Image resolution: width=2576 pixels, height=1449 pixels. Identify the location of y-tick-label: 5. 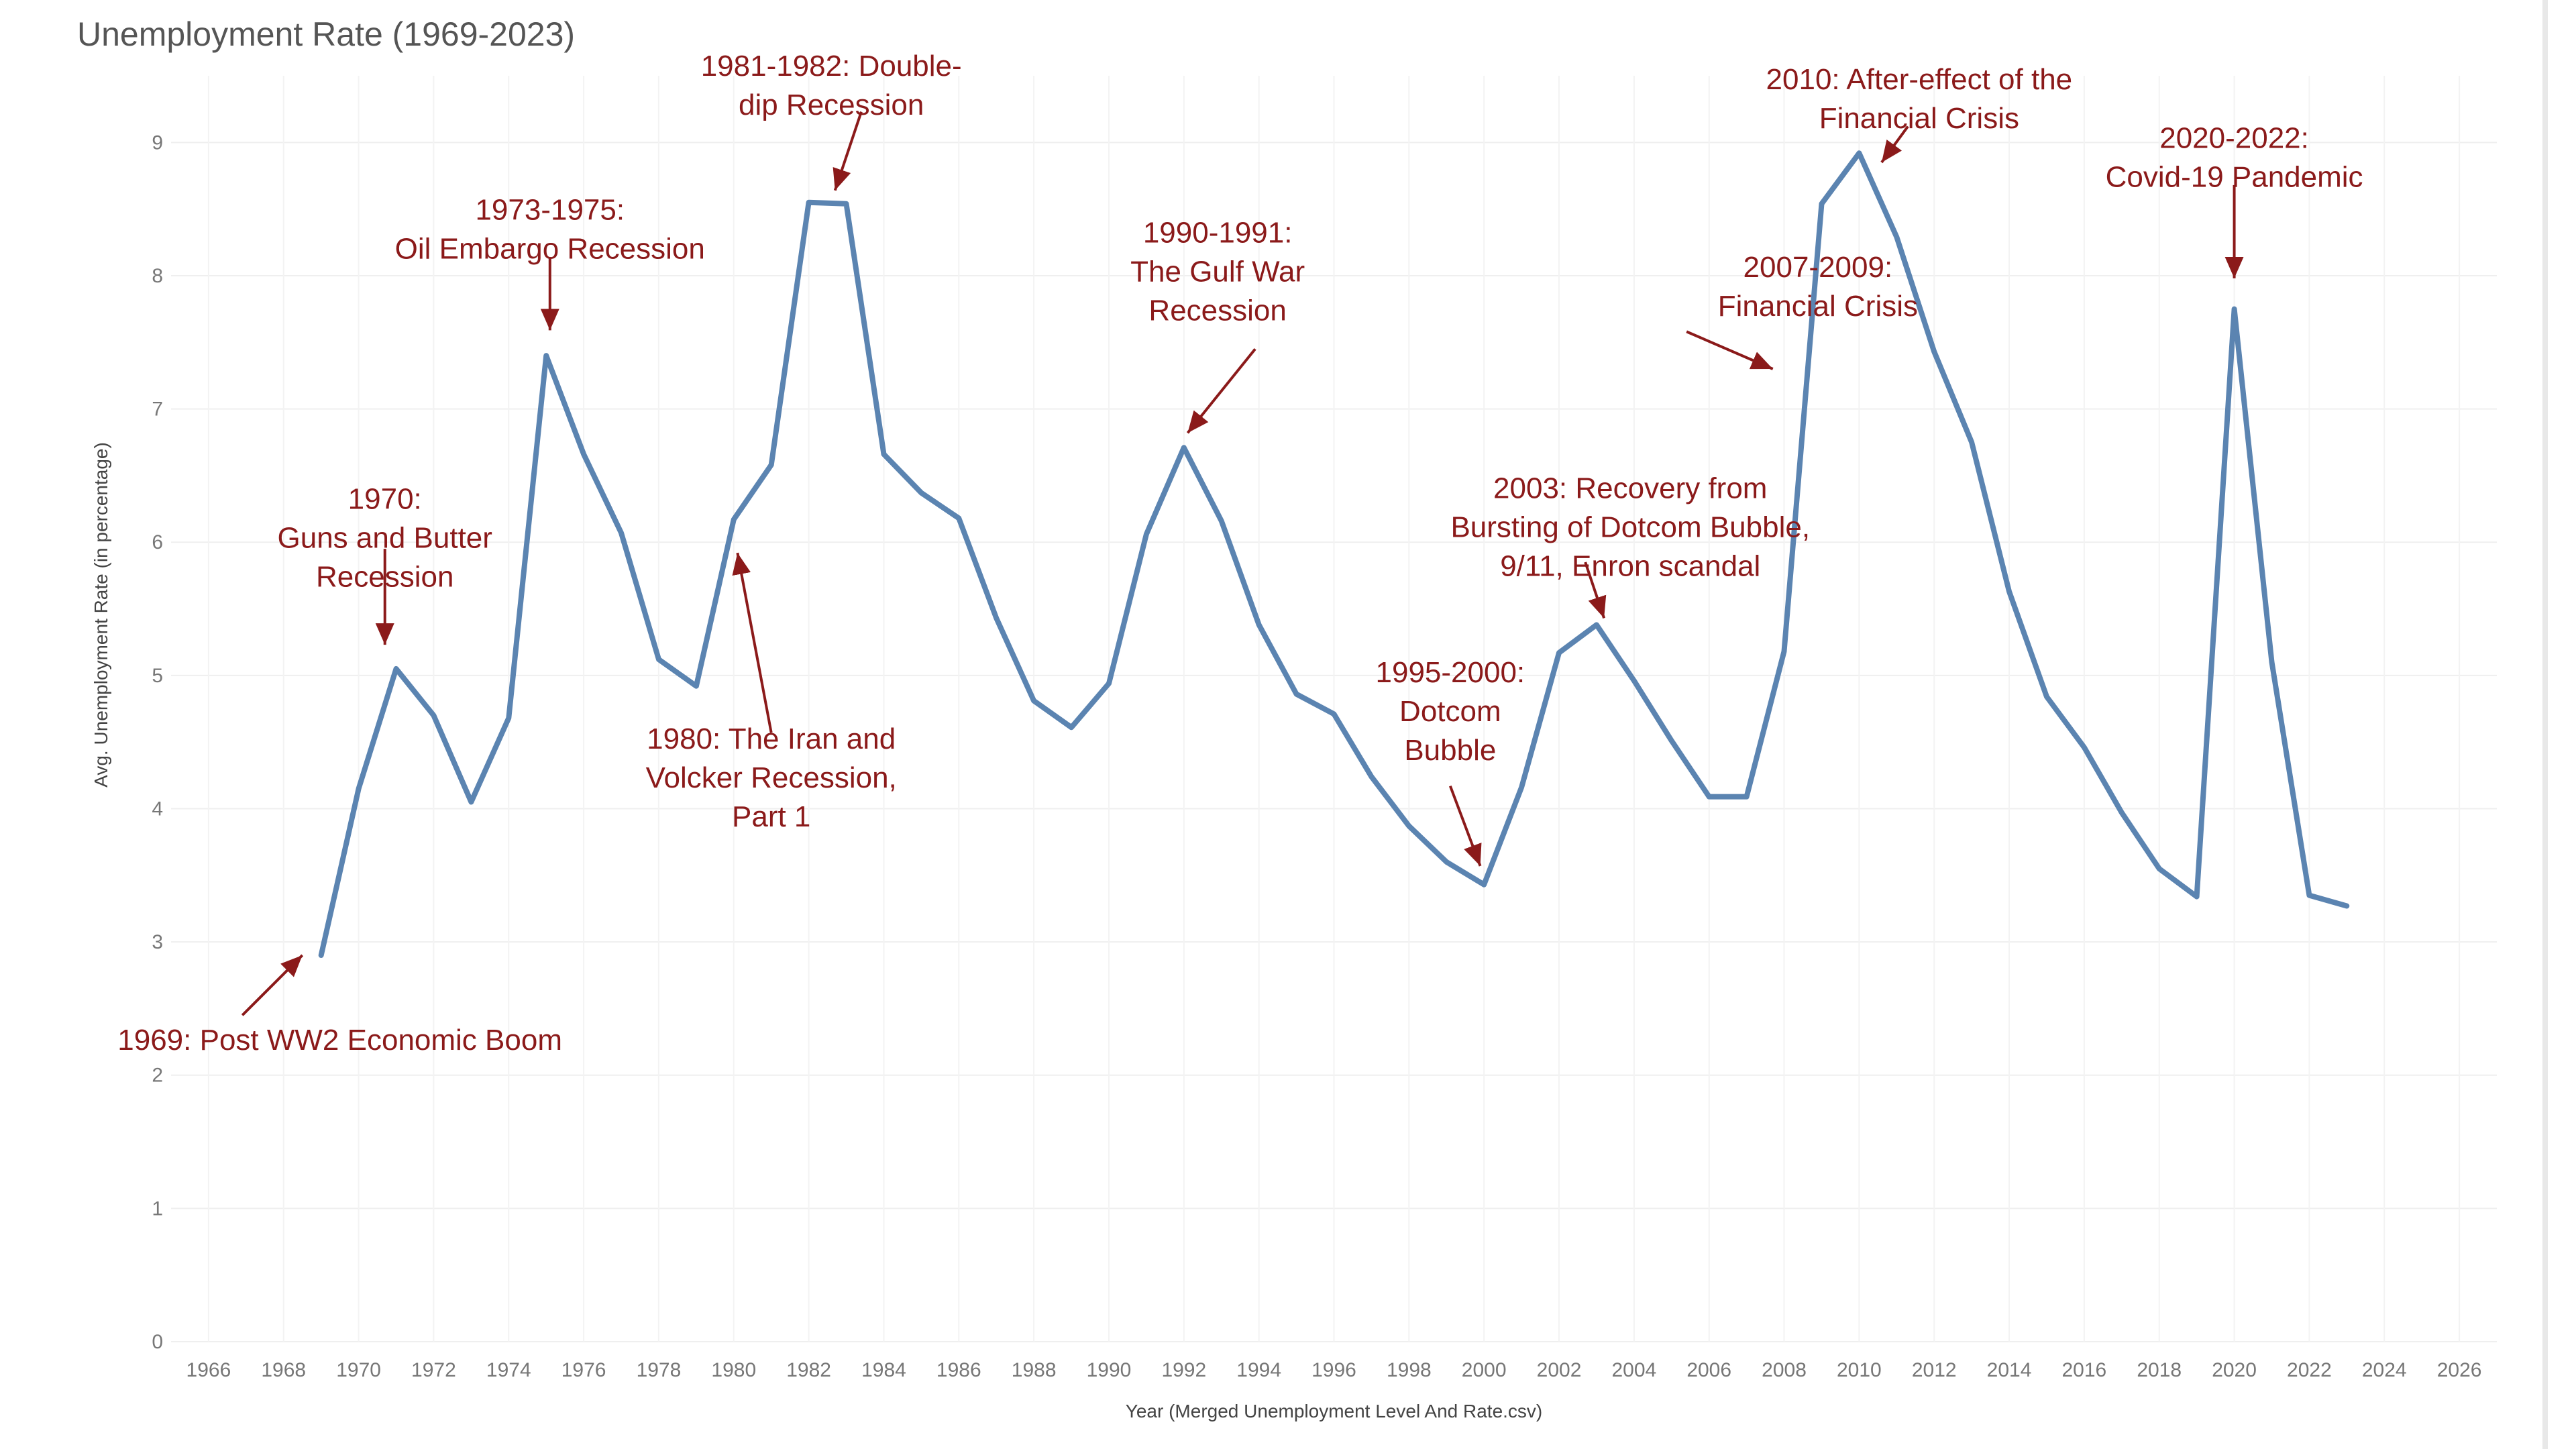
(157, 676).